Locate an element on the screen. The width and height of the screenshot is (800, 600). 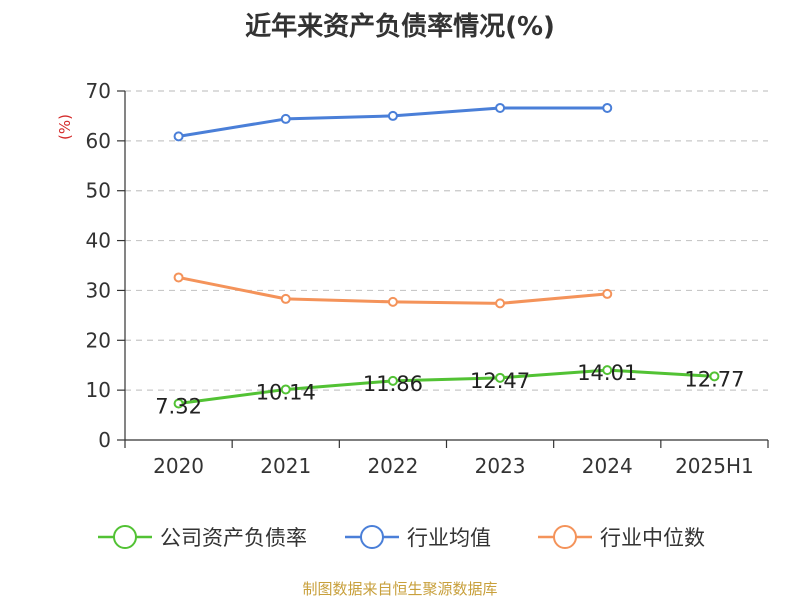
y-axis-label: (%) is located at coordinates (65, 127).